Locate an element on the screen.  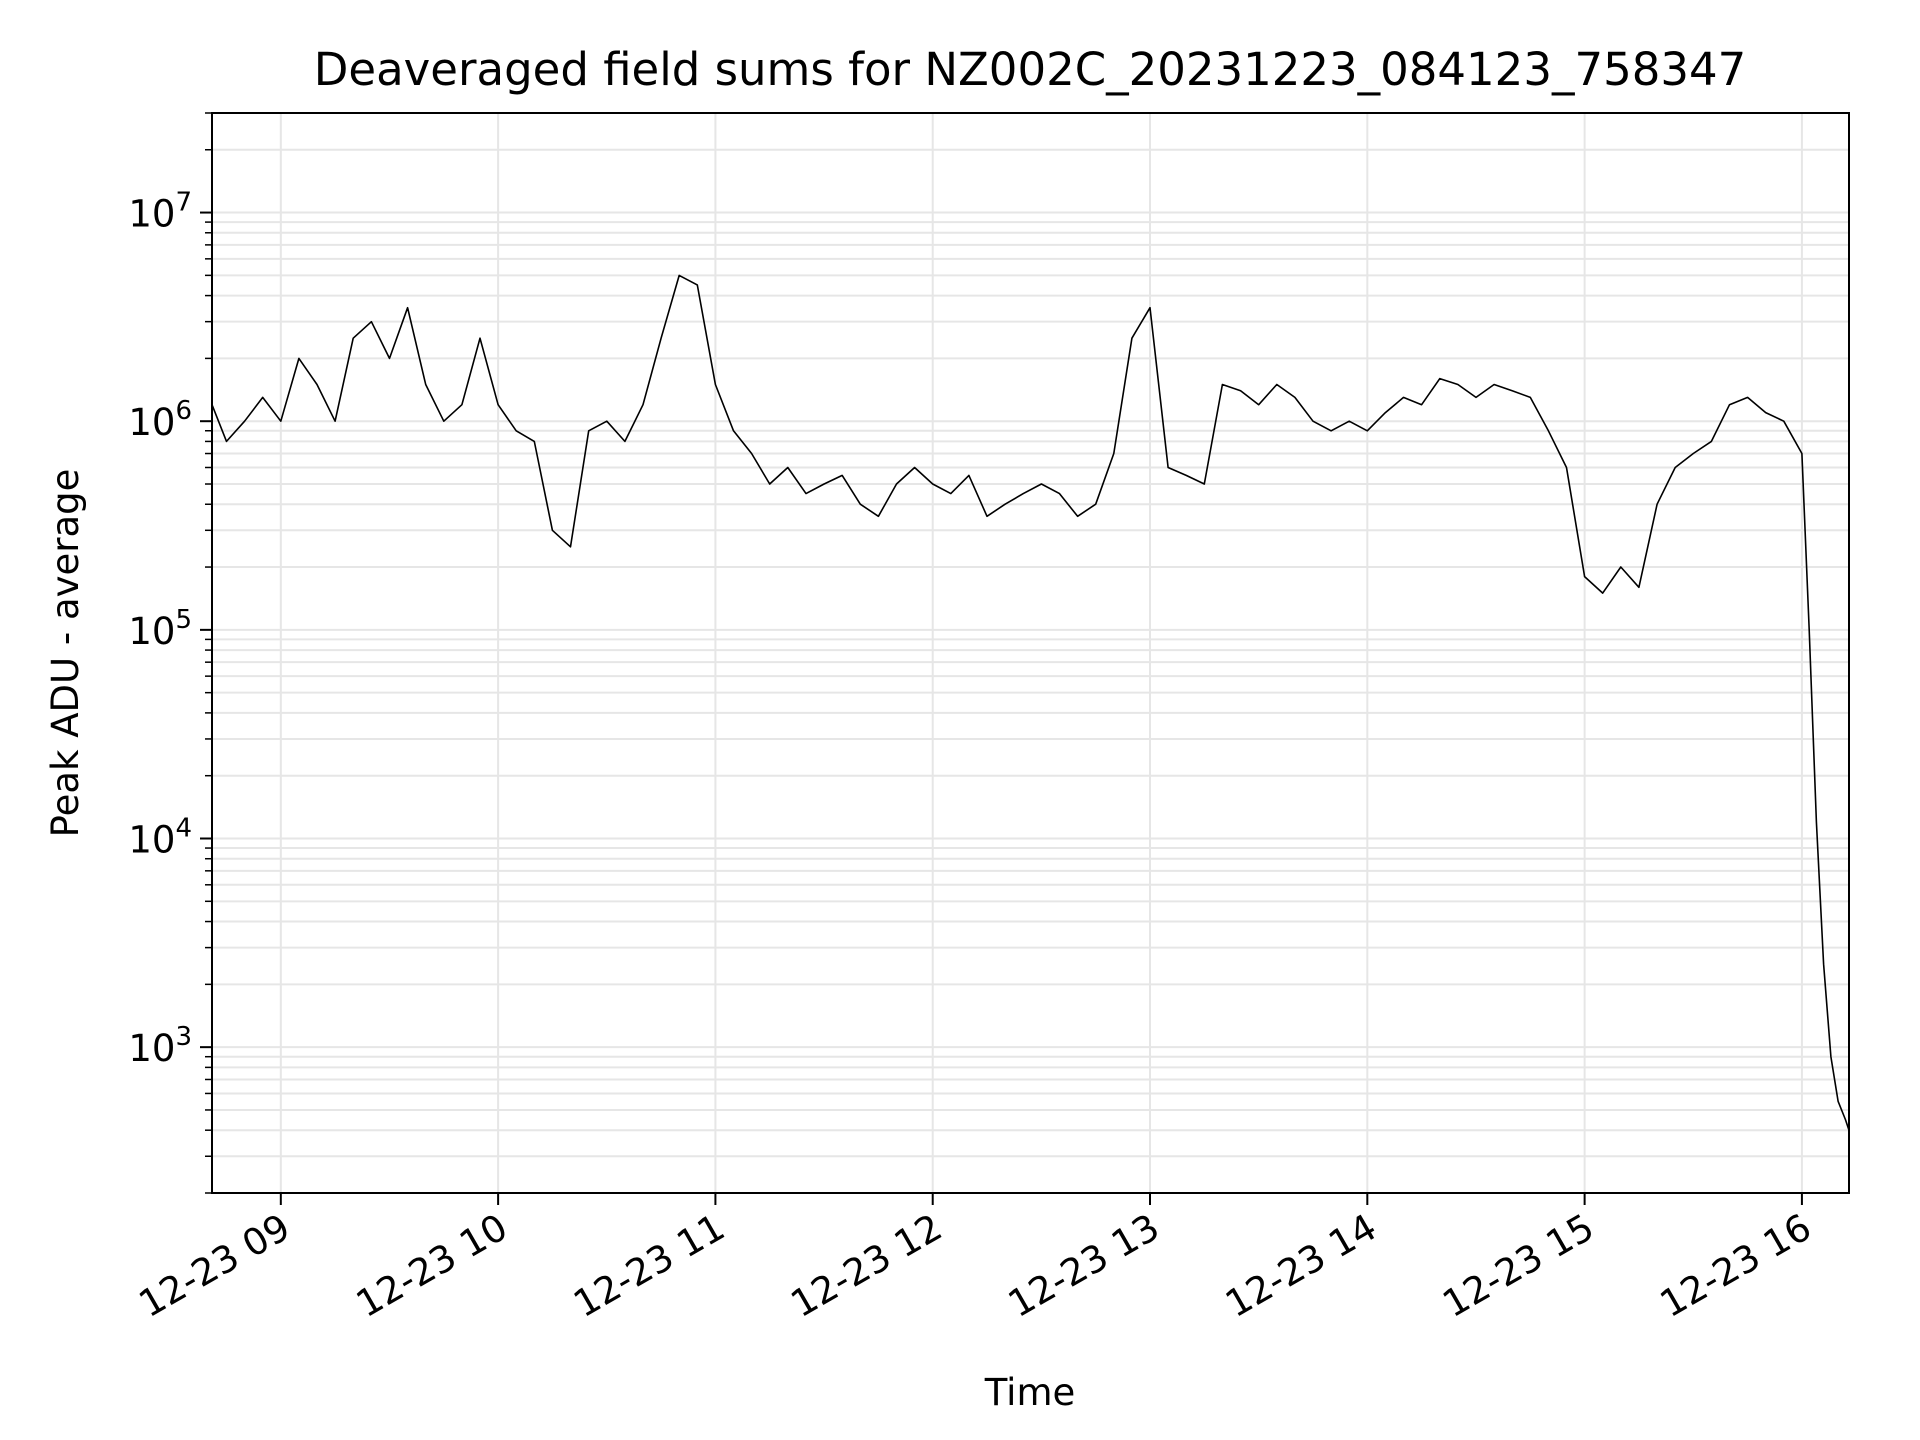
x-tick-label: 12-23 14 is located at coordinates (1301, 1266).